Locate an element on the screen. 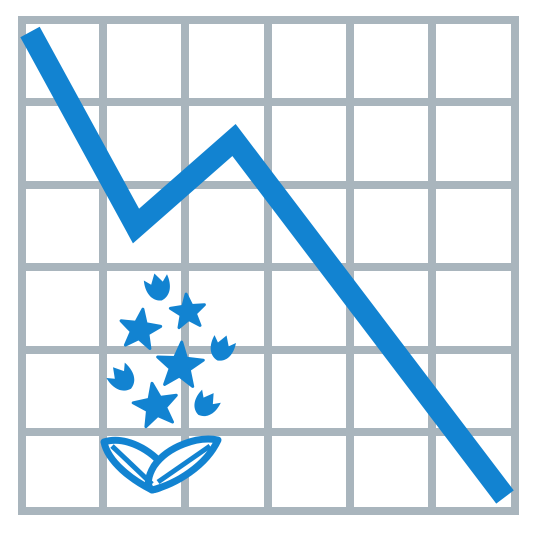  bluebonnet-flower-icon is located at coordinates (168, 383).